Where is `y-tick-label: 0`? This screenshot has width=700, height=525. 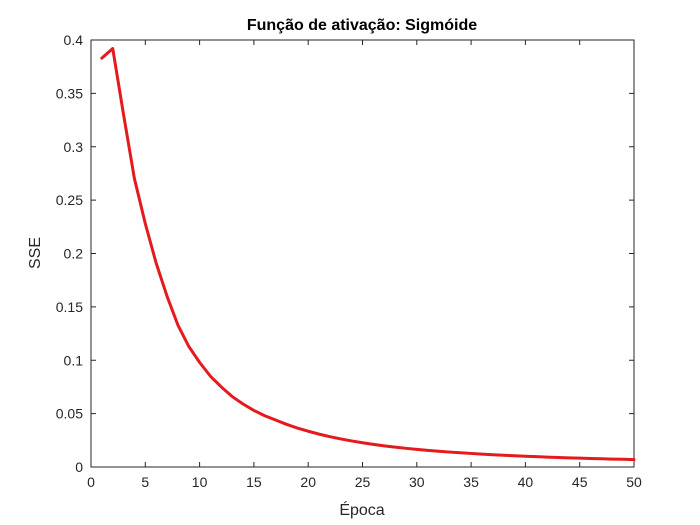 y-tick-label: 0 is located at coordinates (79, 467).